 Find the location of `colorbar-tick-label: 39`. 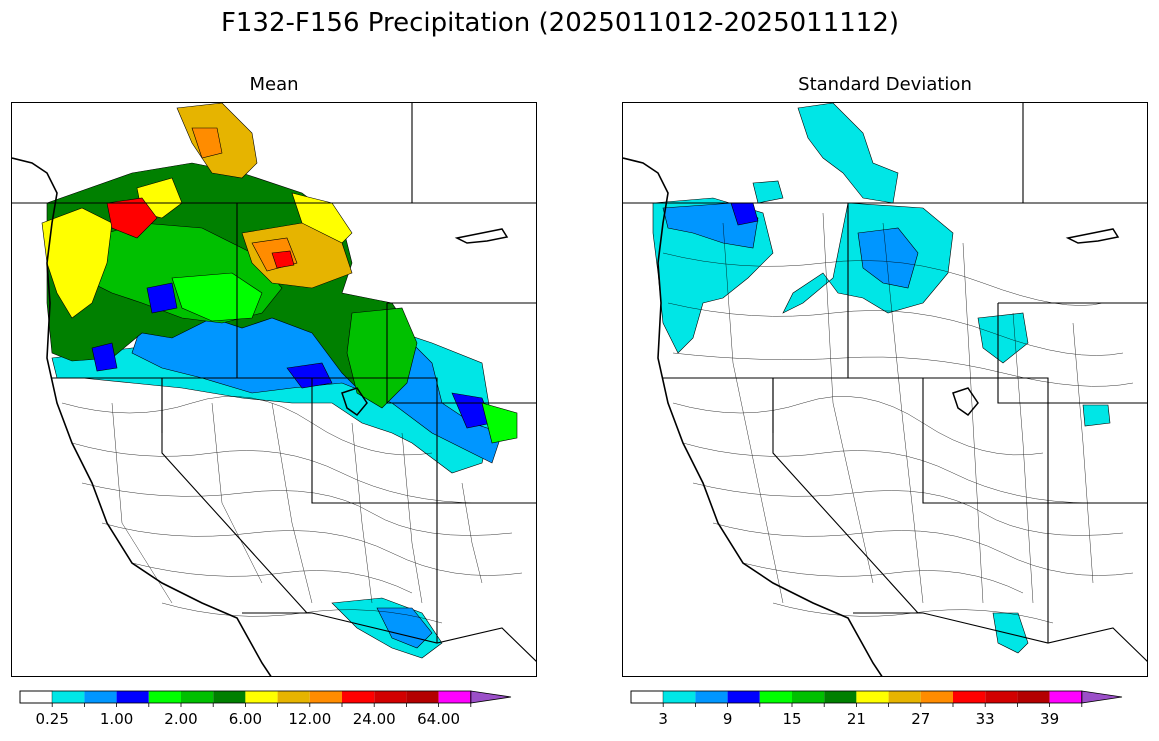

colorbar-tick-label: 39 is located at coordinates (1050, 719).